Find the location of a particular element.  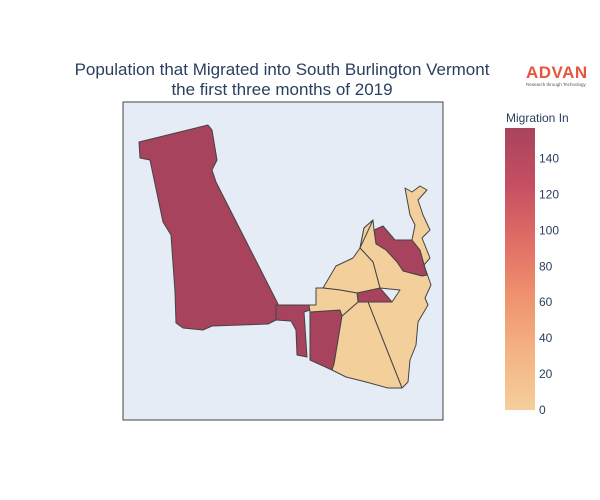

advan-logo: ADVAN Research through Technology is located at coordinates (561, 76).